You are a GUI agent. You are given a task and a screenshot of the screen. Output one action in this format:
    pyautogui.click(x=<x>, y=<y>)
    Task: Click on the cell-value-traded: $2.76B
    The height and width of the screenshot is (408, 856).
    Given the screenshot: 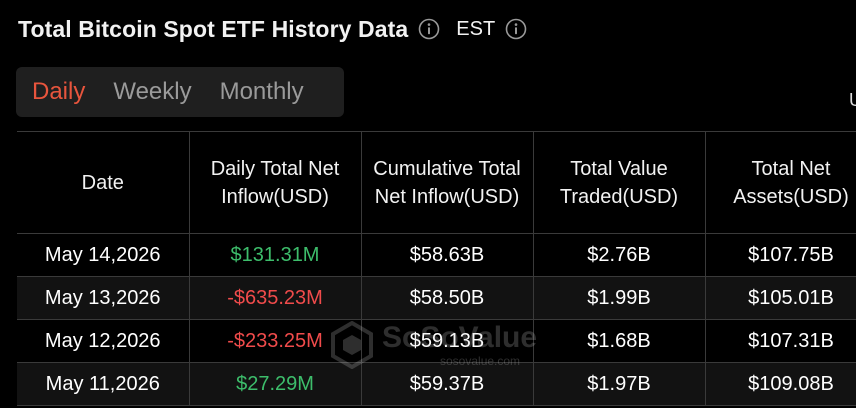 What is the action you would take?
    pyautogui.click(x=619, y=255)
    